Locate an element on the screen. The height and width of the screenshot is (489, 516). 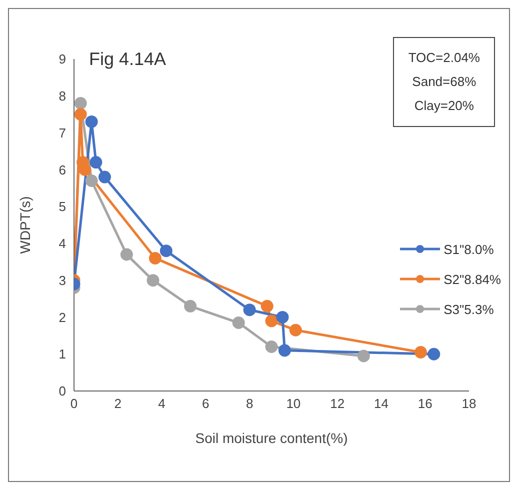
x-tick-label: 14 is located at coordinates (381, 404).